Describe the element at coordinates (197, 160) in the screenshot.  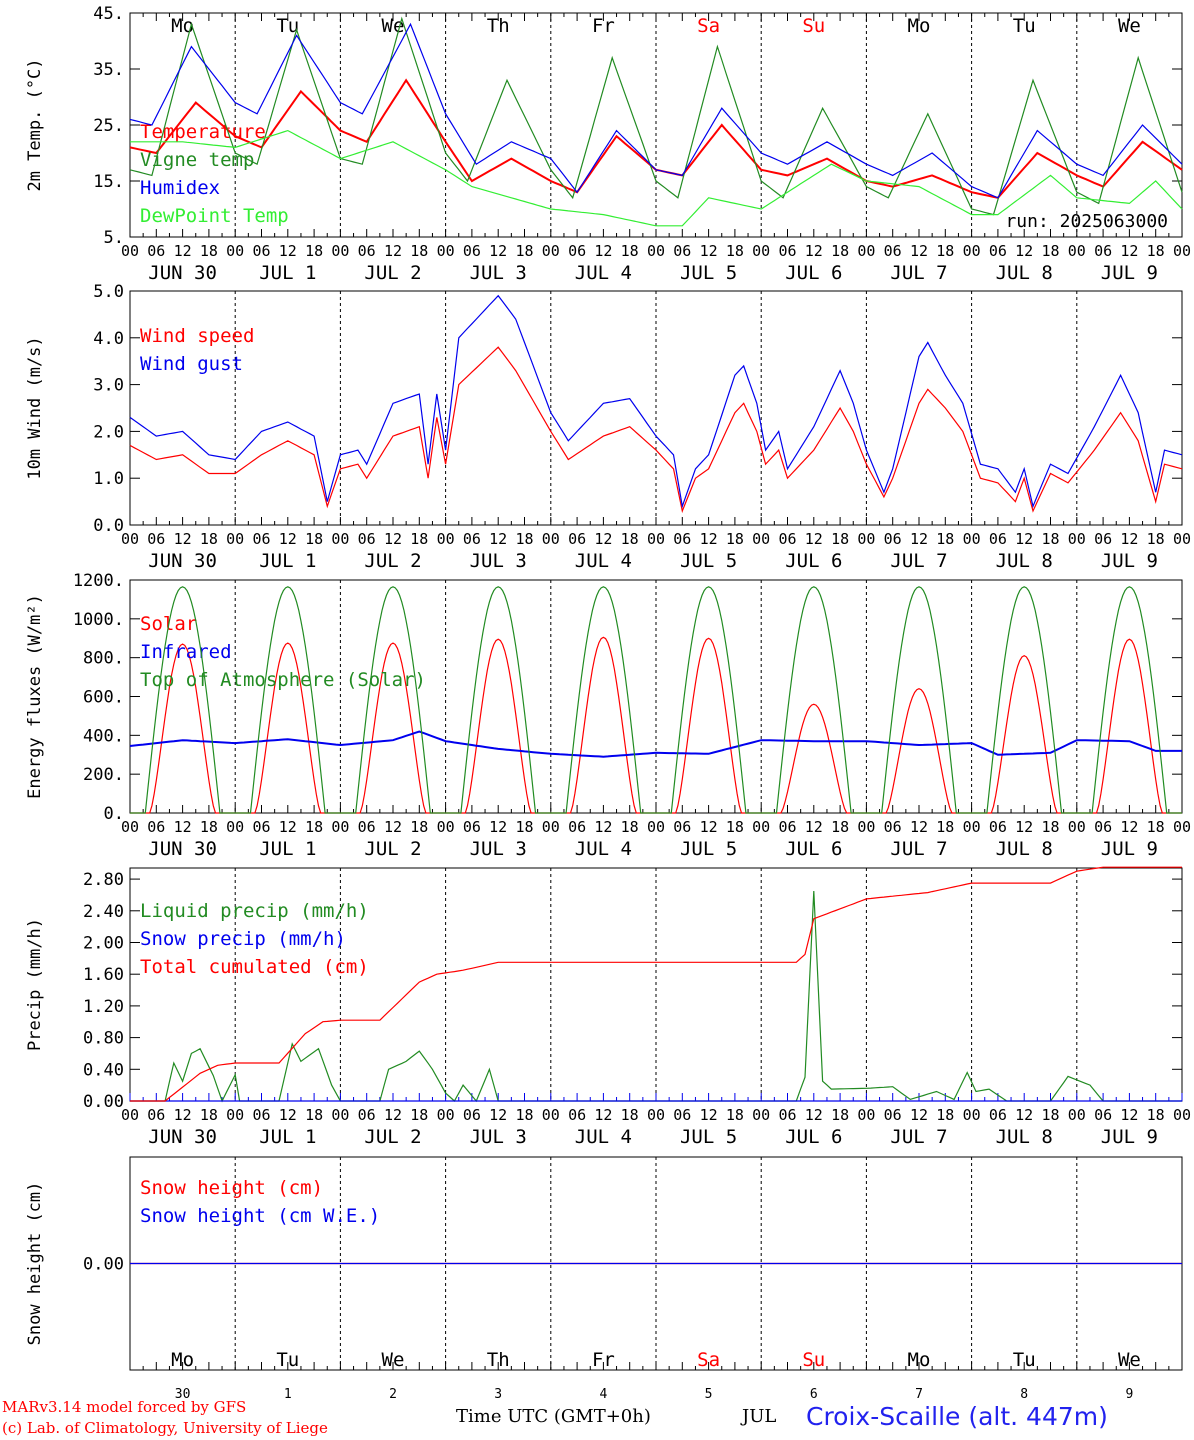
I see `legend-entry-0-1: Vigne temp` at that location.